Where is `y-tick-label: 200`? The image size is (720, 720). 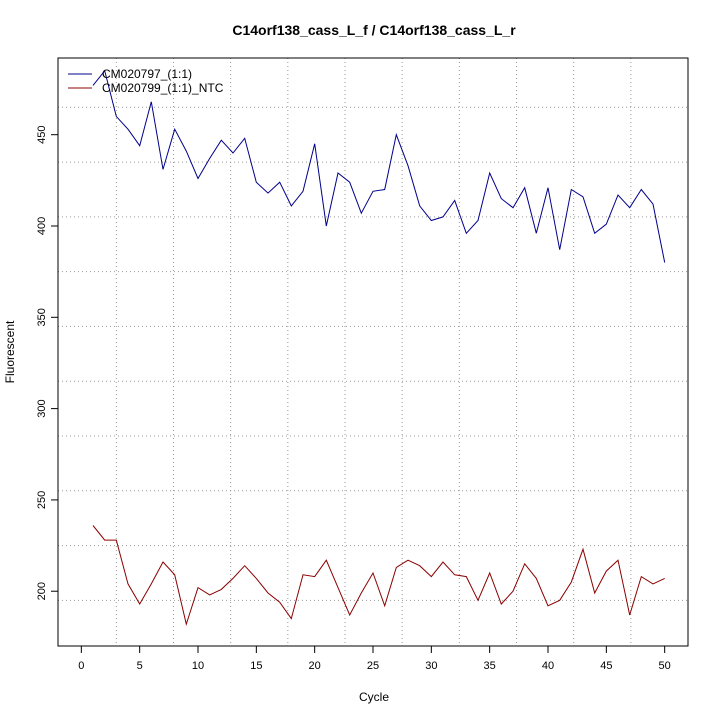
y-tick-label: 200 is located at coordinates (42, 591).